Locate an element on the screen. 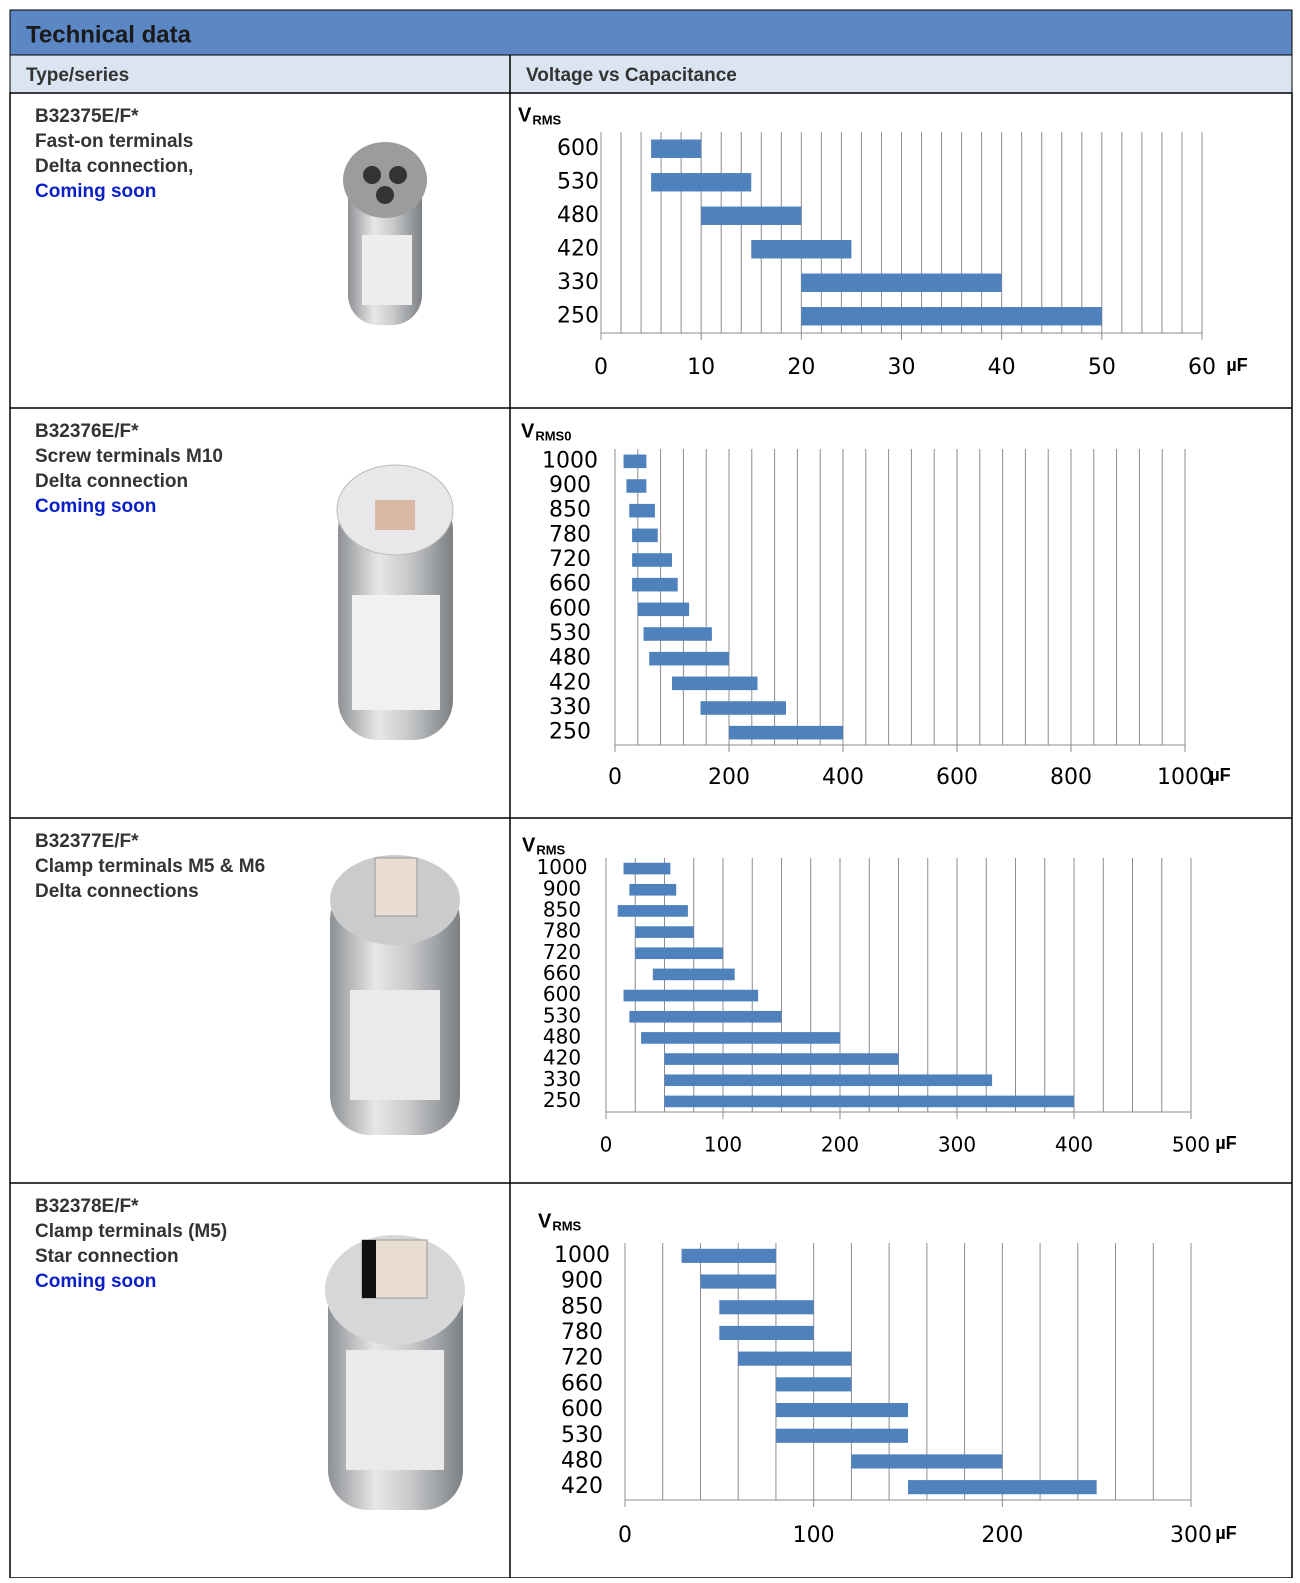 This screenshot has height=1583, width=1300. type-desc: Star connection is located at coordinates (107, 1256).